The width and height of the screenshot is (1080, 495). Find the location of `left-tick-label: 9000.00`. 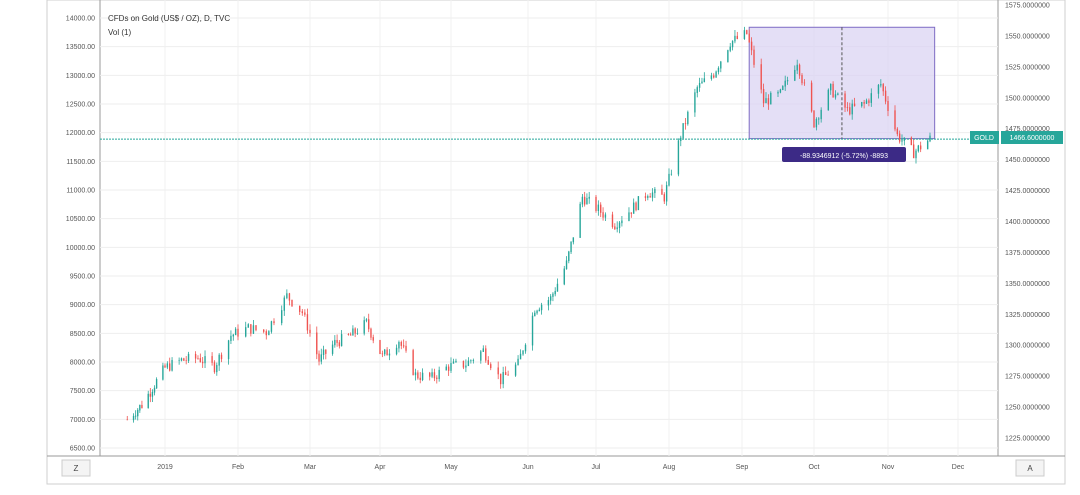

left-tick-label: 9000.00 is located at coordinates (82, 305).